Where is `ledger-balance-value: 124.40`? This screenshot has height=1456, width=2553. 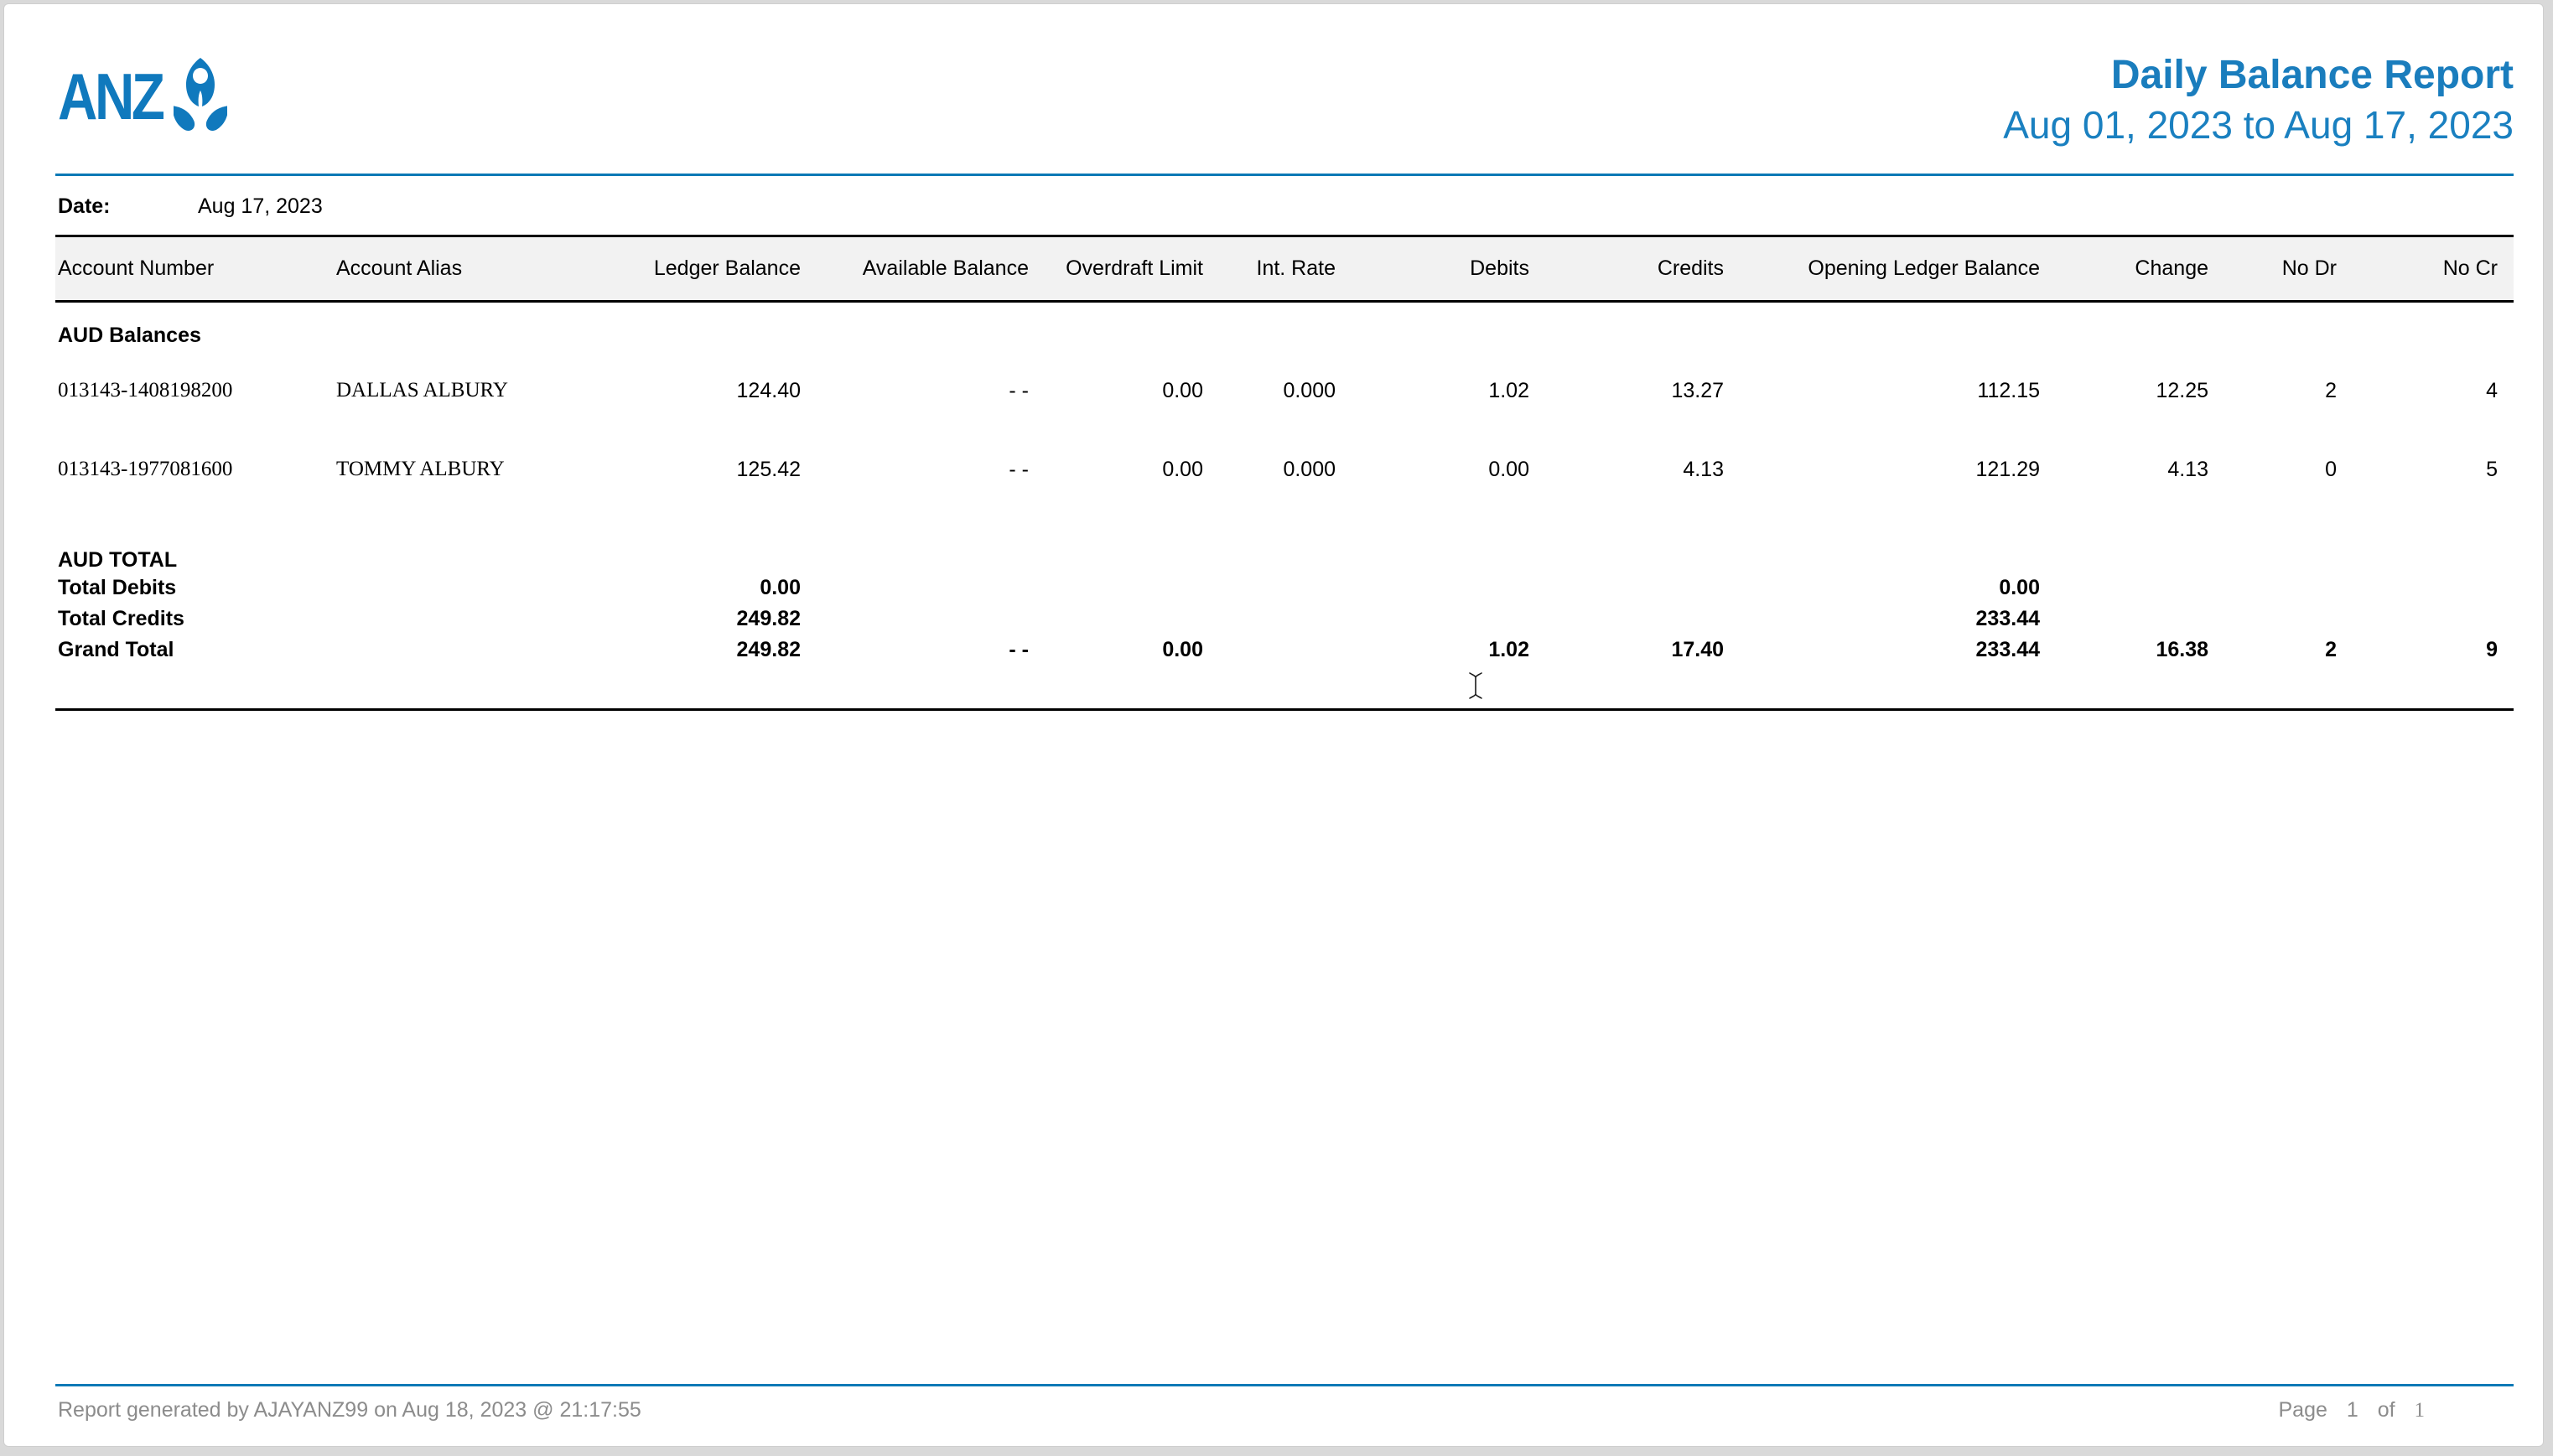
ledger-balance-value: 124.40 is located at coordinates (769, 390).